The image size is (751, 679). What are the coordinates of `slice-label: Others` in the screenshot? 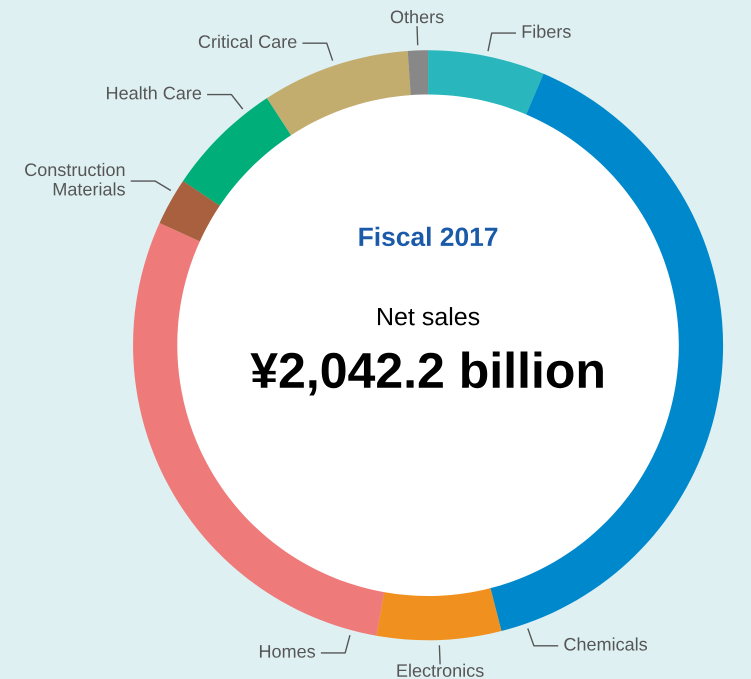 It's located at (417, 17).